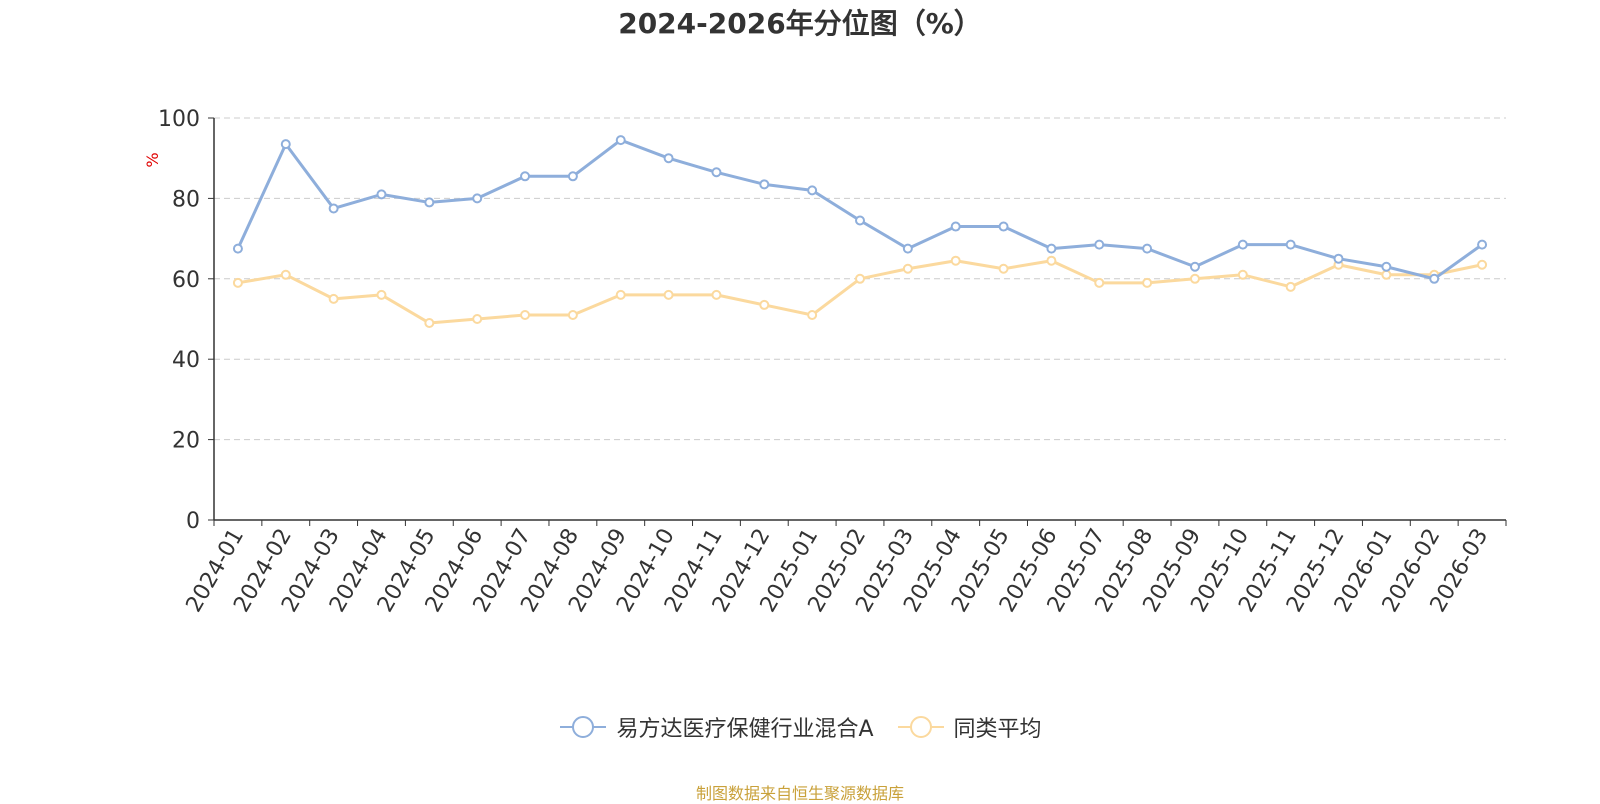 This screenshot has height=804, width=1600. What do you see at coordinates (186, 360) in the screenshot?
I see `y-tick-label-40: 40` at bounding box center [186, 360].